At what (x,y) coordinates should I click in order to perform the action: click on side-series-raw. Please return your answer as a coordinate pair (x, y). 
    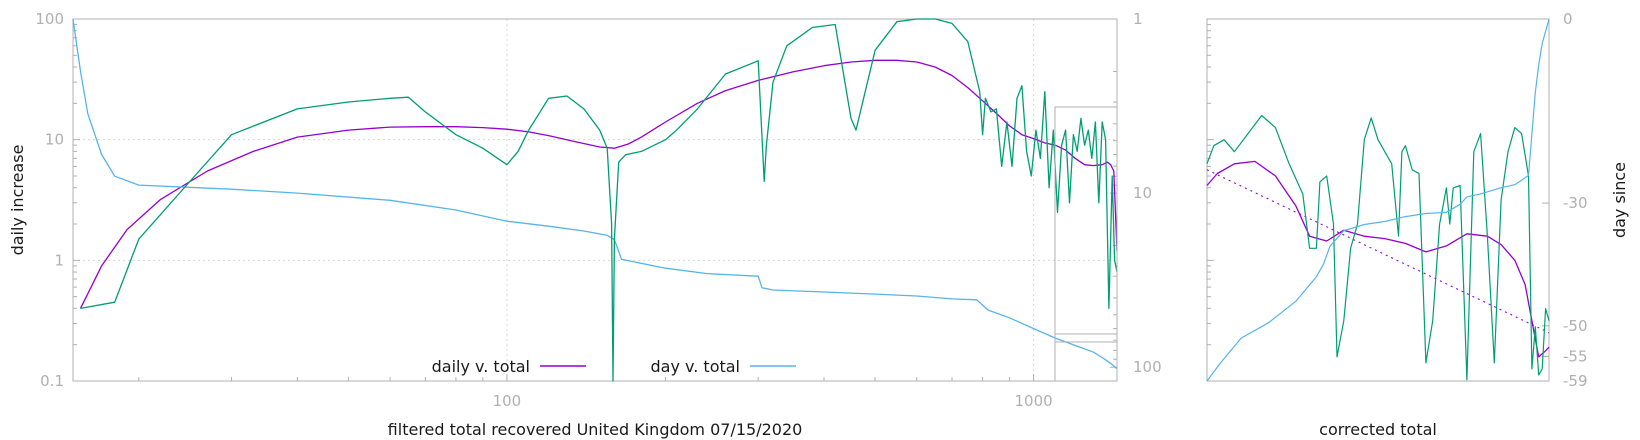
    Looking at the image, I should click on (1378, 247).